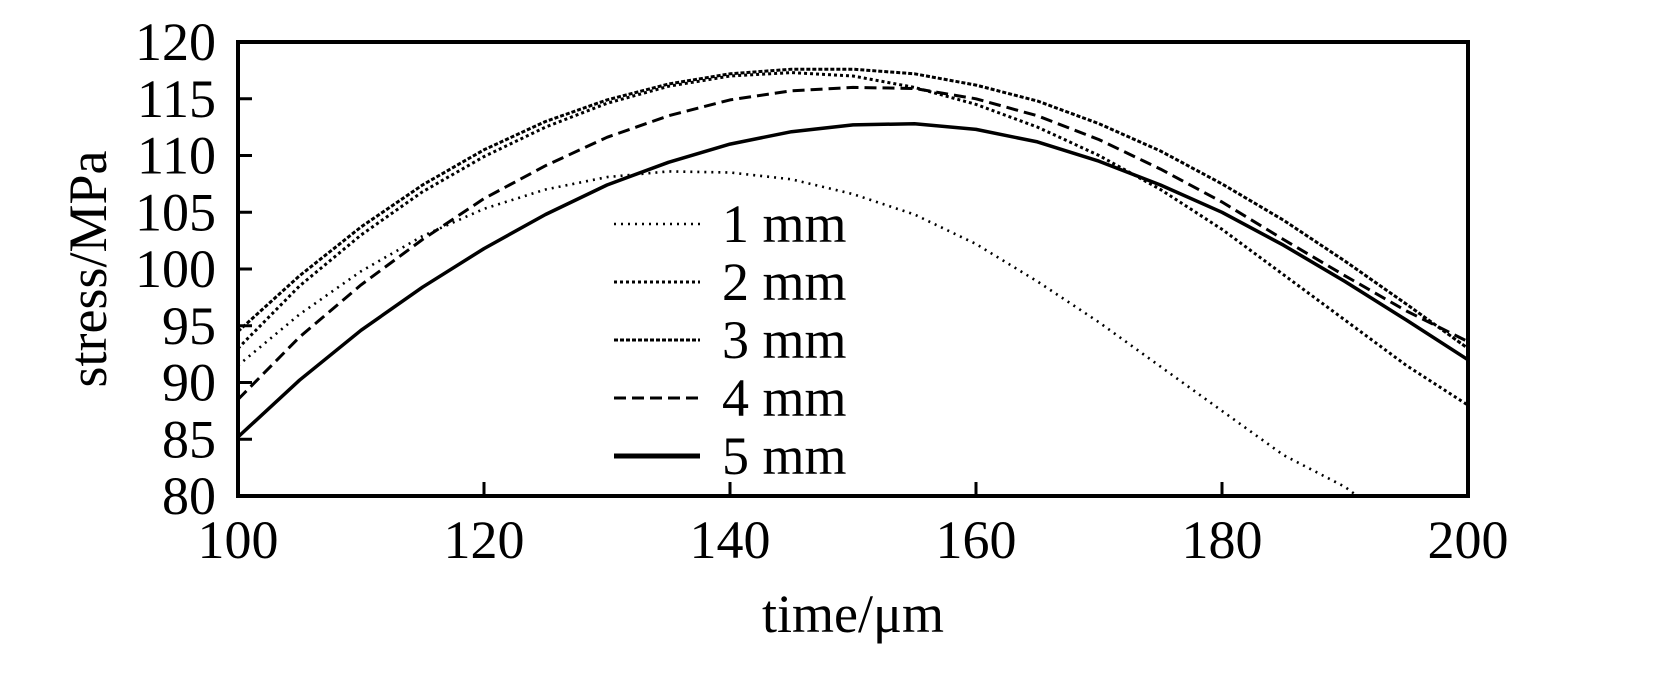 Image resolution: width=1654 pixels, height=692 pixels. I want to click on x-tick-label: 100, so click(238, 540).